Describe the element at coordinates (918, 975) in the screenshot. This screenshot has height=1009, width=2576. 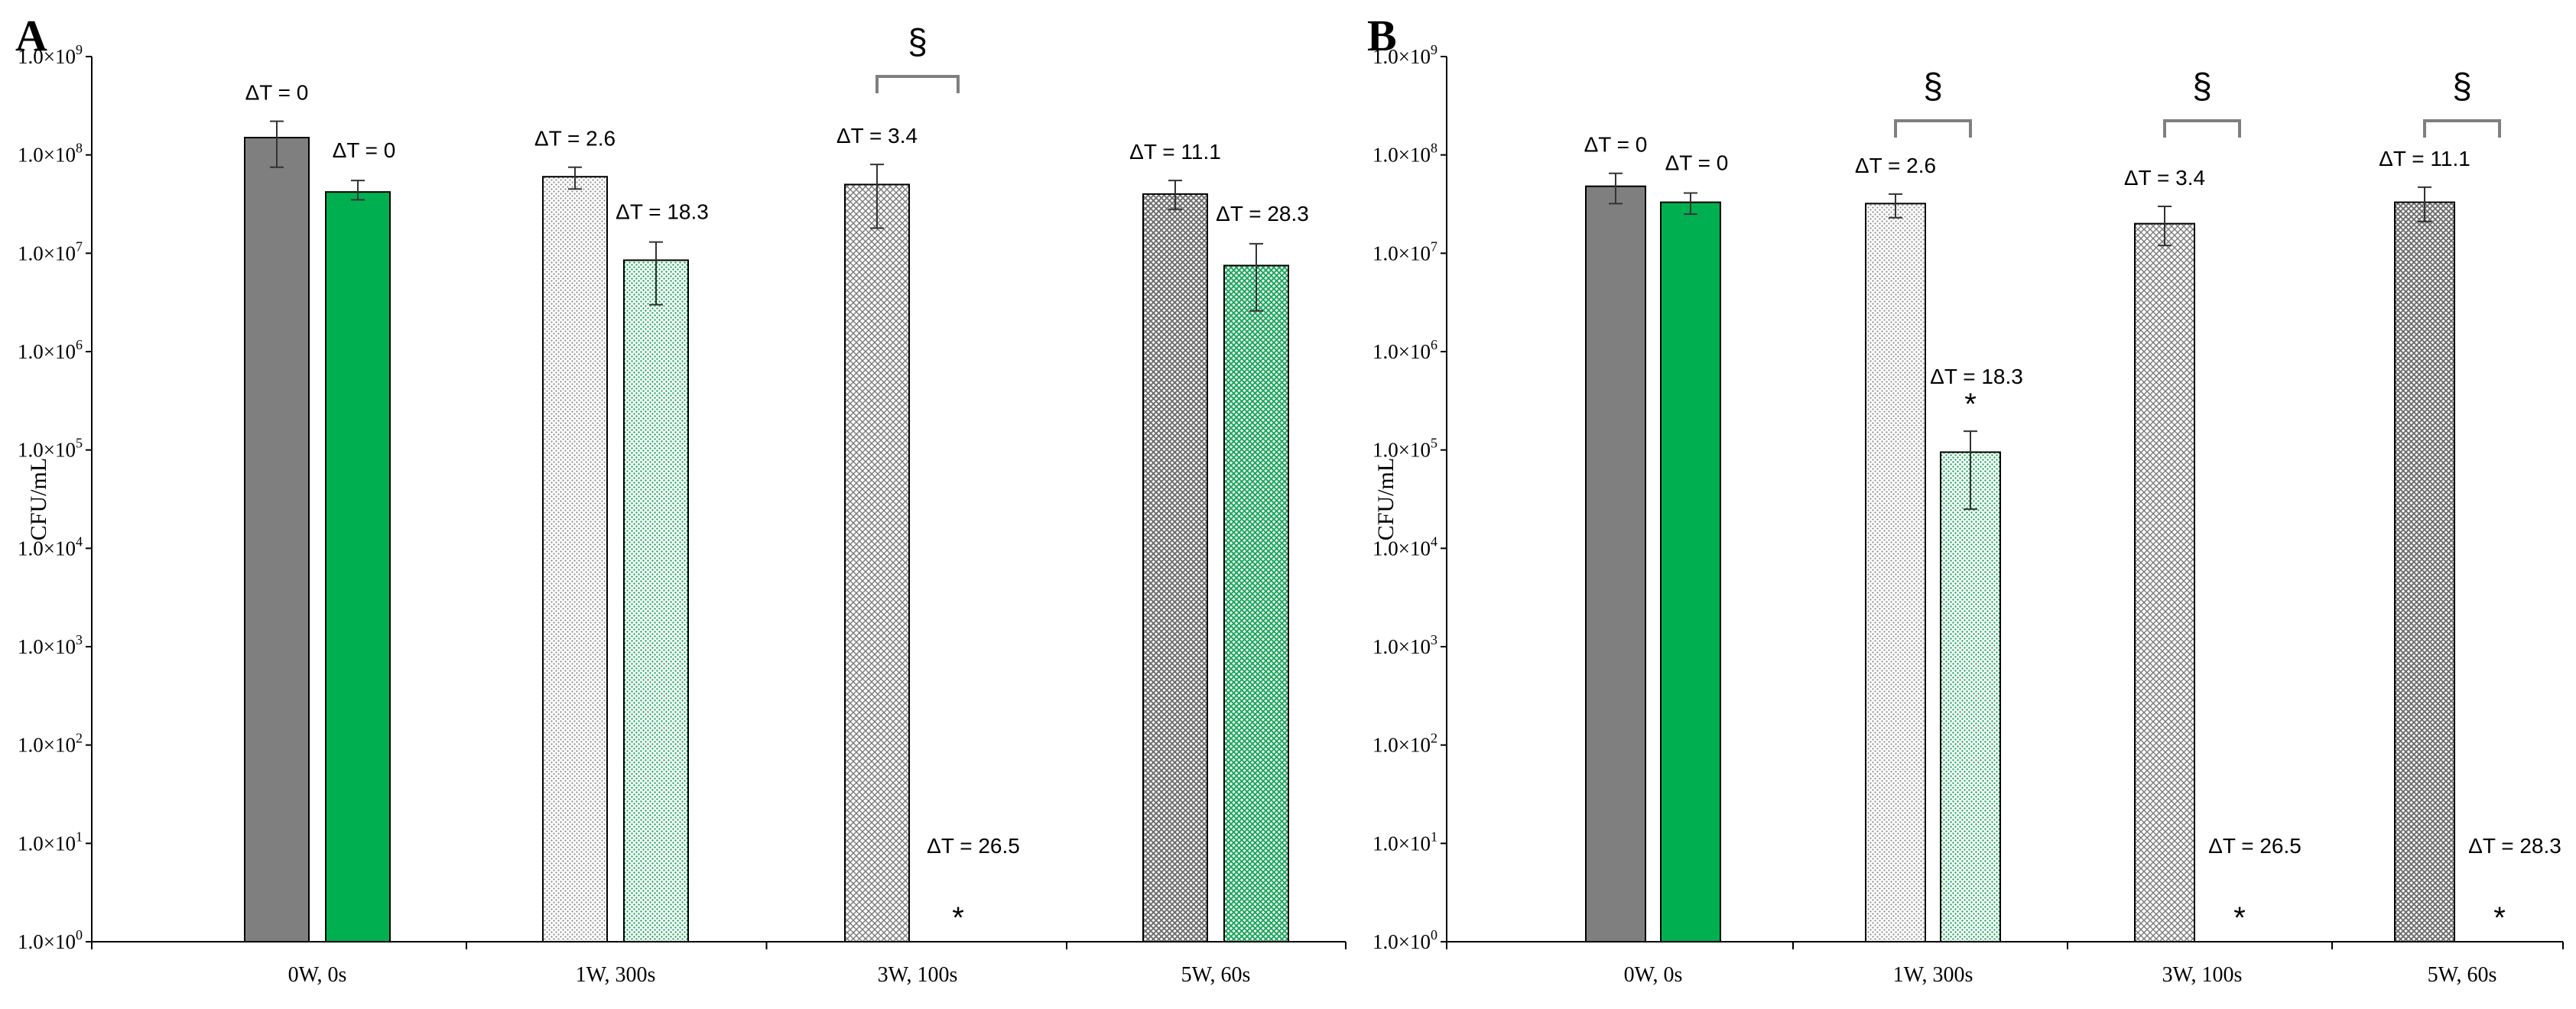
I see `x-tick-label: 3W, 100s` at that location.